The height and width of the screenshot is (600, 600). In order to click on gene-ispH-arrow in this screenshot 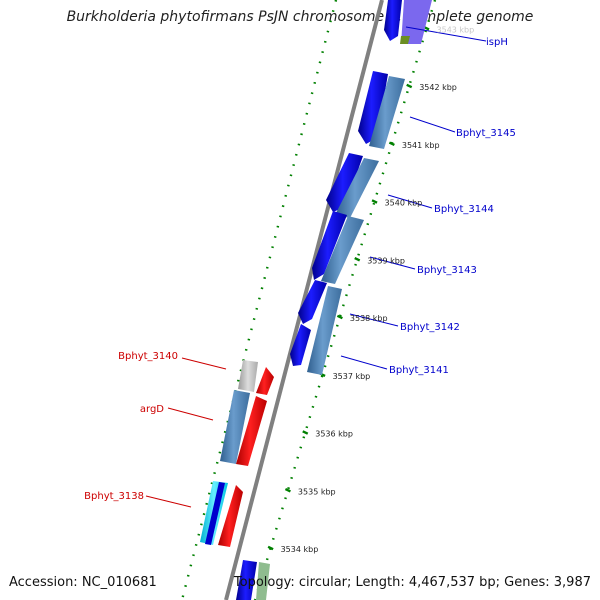, I will do `click(393, 20)`.